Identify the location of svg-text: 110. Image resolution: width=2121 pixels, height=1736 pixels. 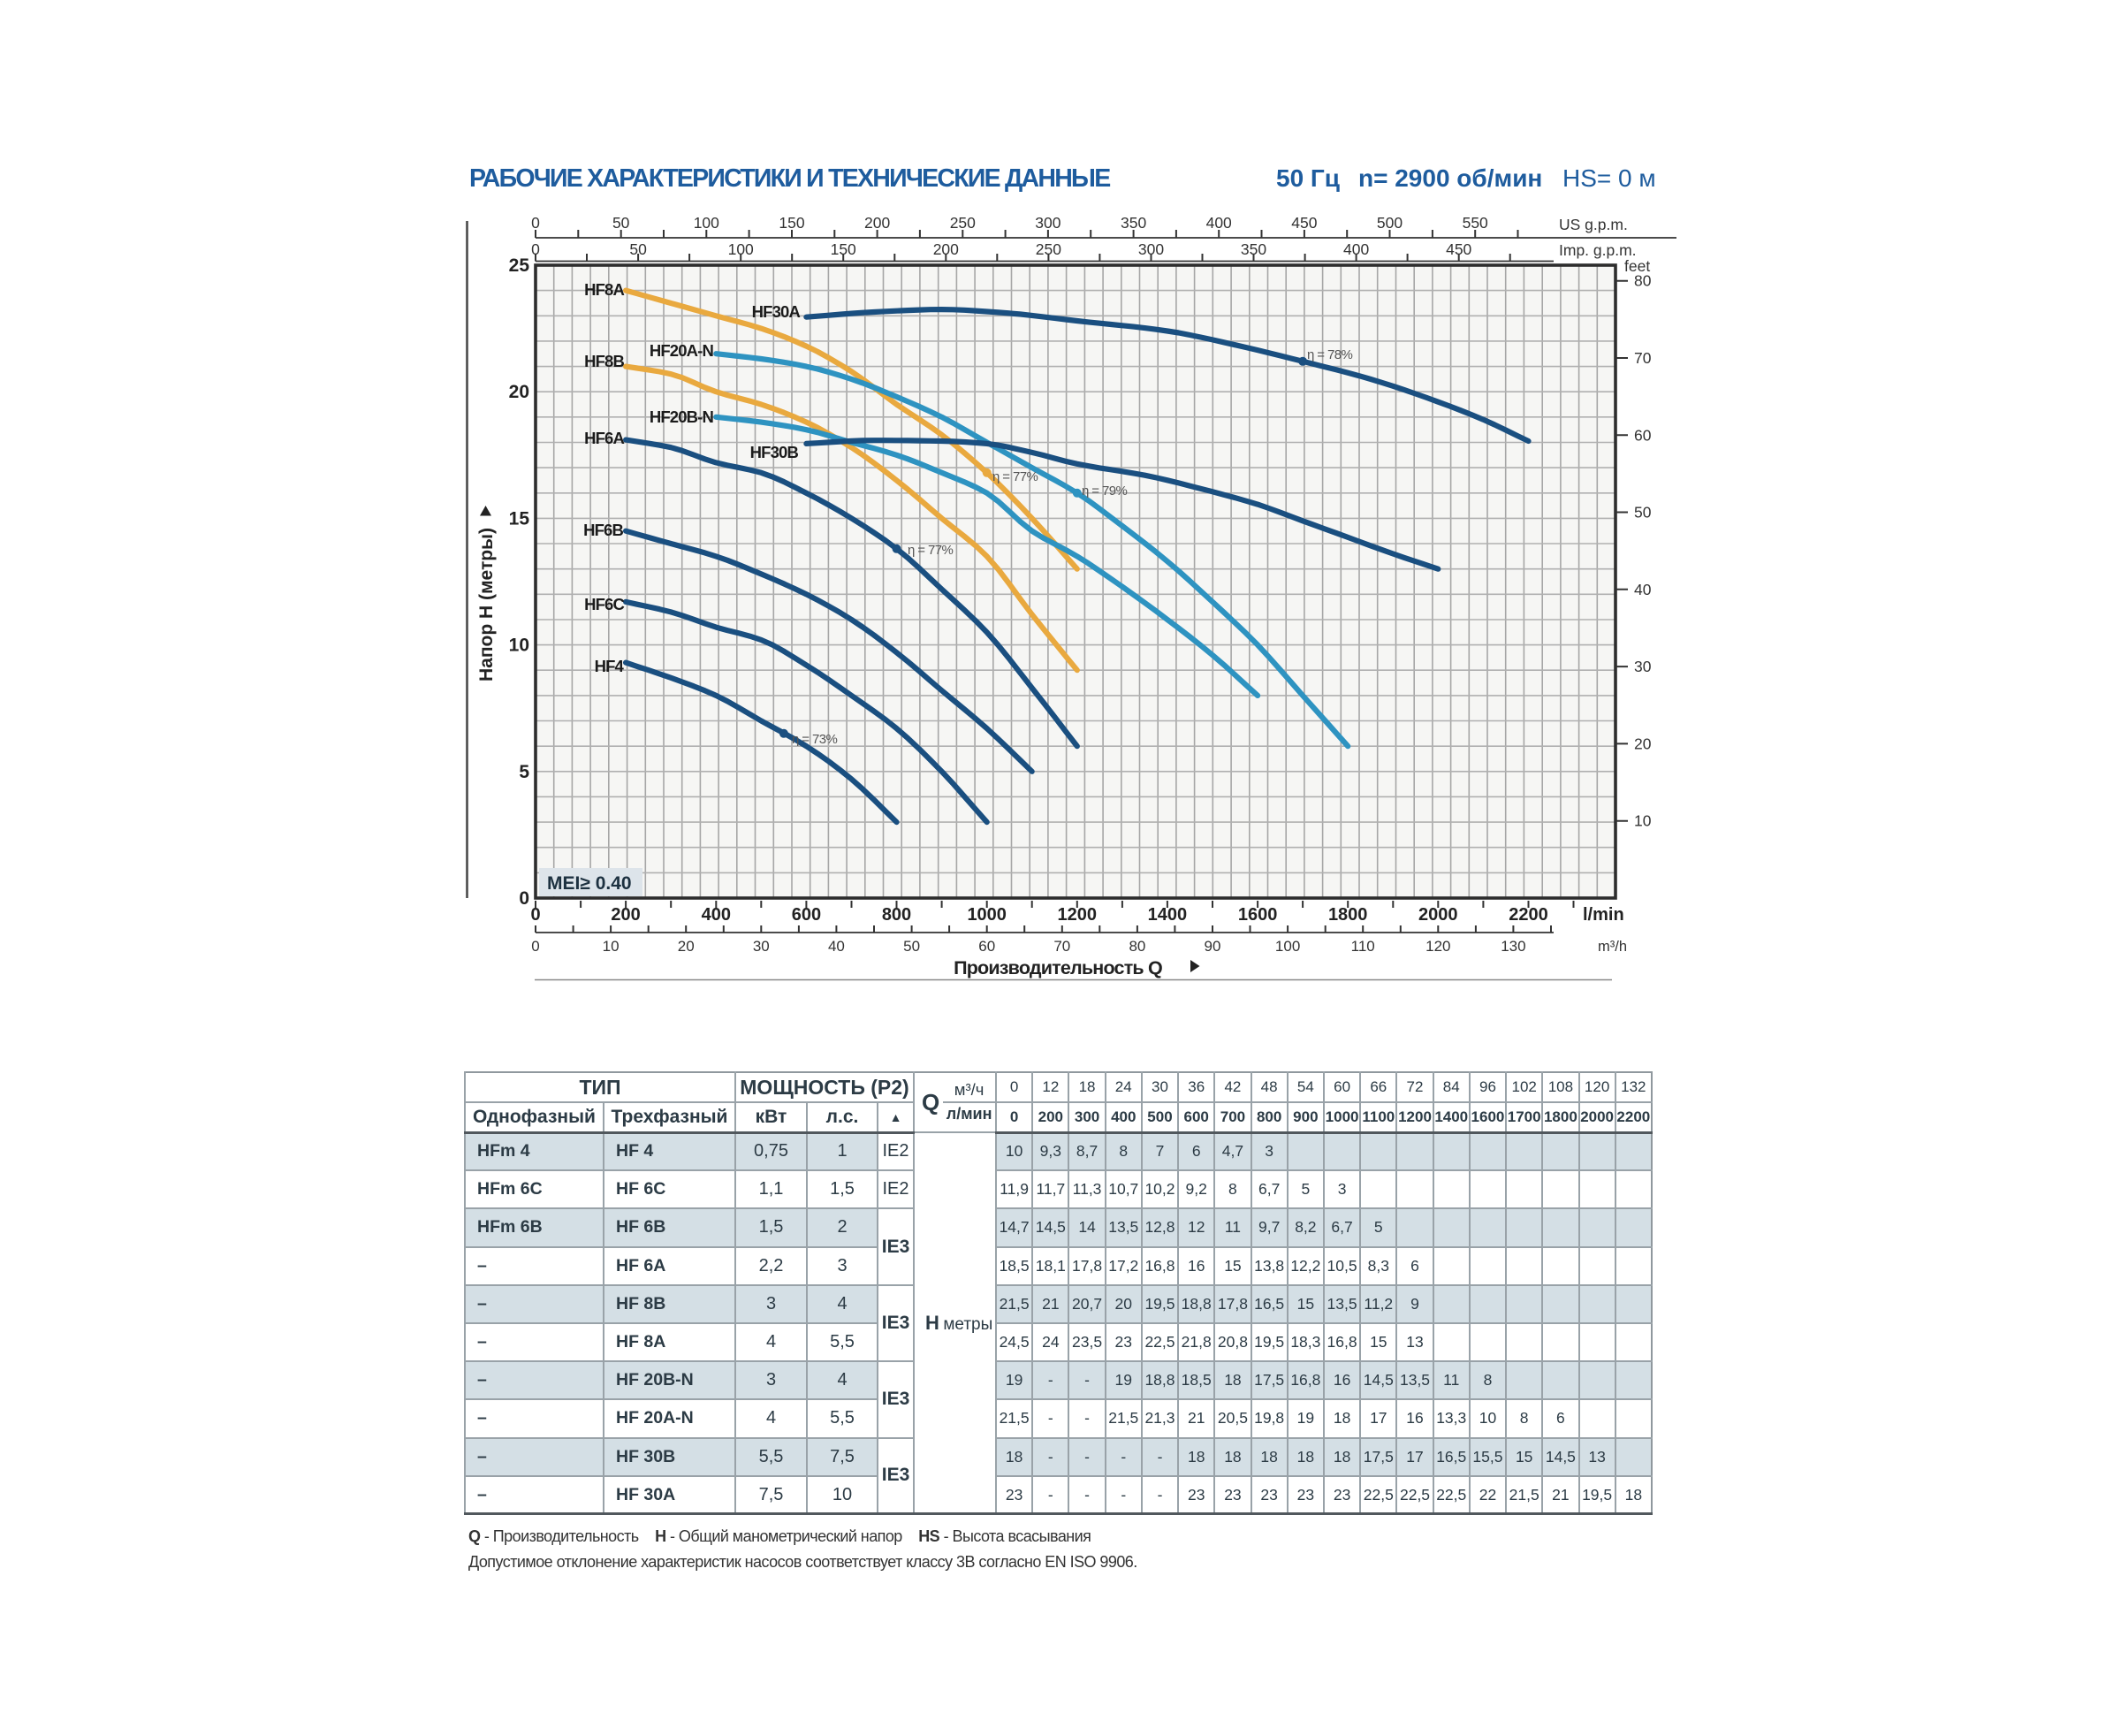
(1363, 947).